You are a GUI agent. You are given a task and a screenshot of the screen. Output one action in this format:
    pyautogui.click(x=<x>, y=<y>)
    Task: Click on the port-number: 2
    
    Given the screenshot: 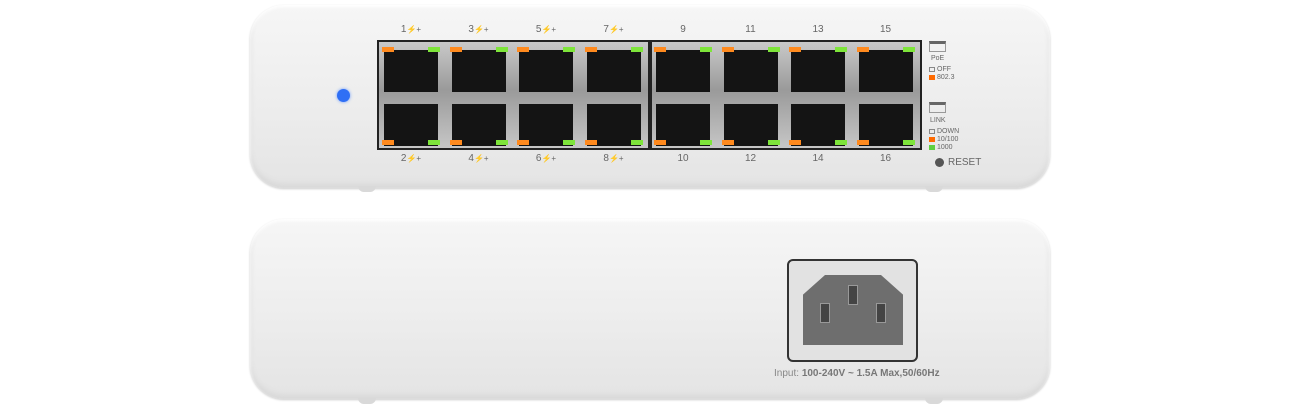 What is the action you would take?
    pyautogui.click(x=403, y=158)
    